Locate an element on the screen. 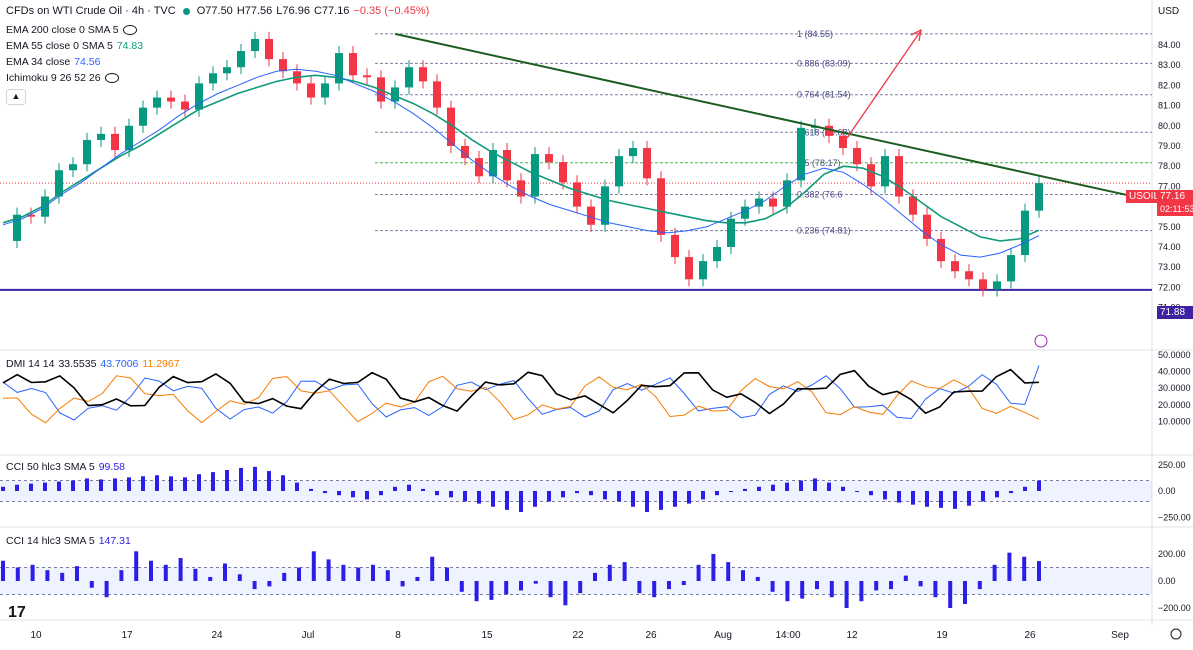 The height and width of the screenshot is (650, 1193). dmi-legend: DMI 14 14 33.5535 43.7006 11.2967 is located at coordinates (93, 364).